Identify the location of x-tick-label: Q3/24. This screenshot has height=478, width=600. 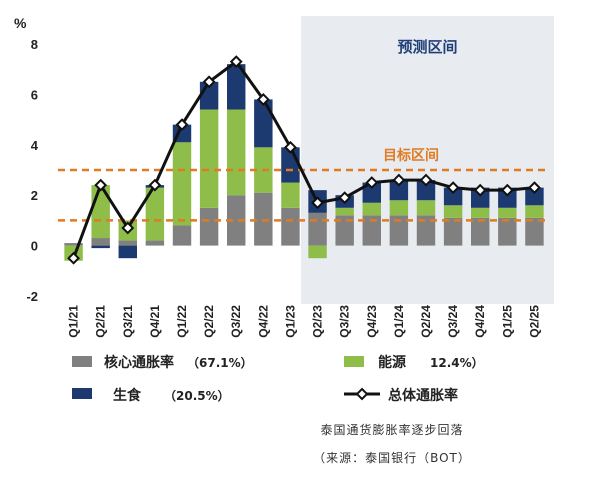
(453, 321).